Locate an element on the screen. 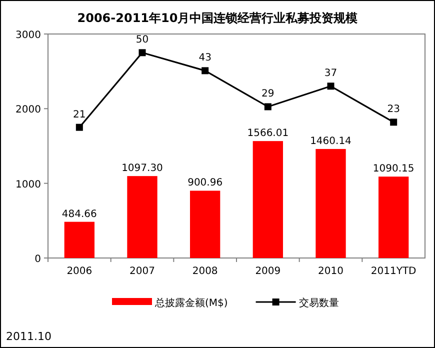 Image resolution: width=435 pixels, height=348 pixels. data-label: 484.66 is located at coordinates (79, 214).